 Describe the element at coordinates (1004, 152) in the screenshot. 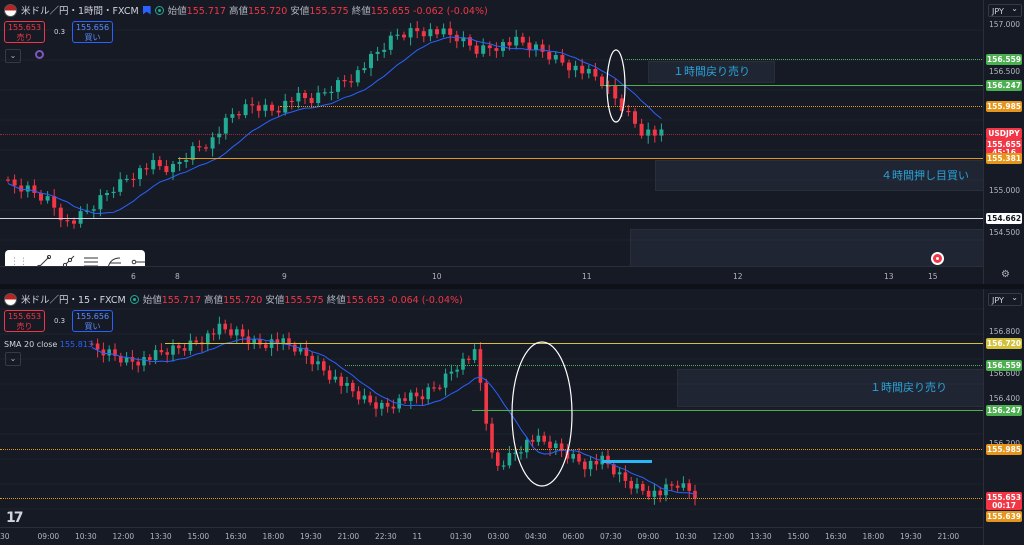

I see `price-tag: 45:16` at that location.